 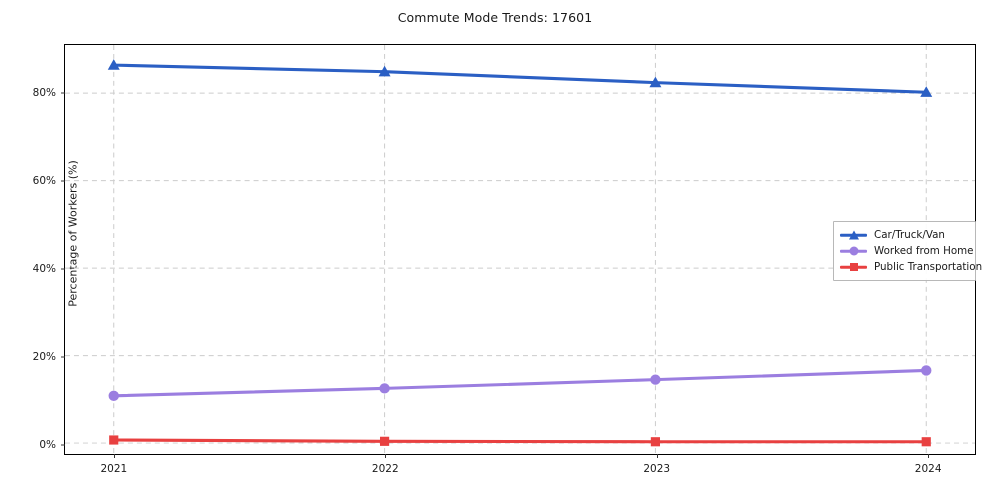 I want to click on legend-item: Public Transportation, so click(x=911, y=267).